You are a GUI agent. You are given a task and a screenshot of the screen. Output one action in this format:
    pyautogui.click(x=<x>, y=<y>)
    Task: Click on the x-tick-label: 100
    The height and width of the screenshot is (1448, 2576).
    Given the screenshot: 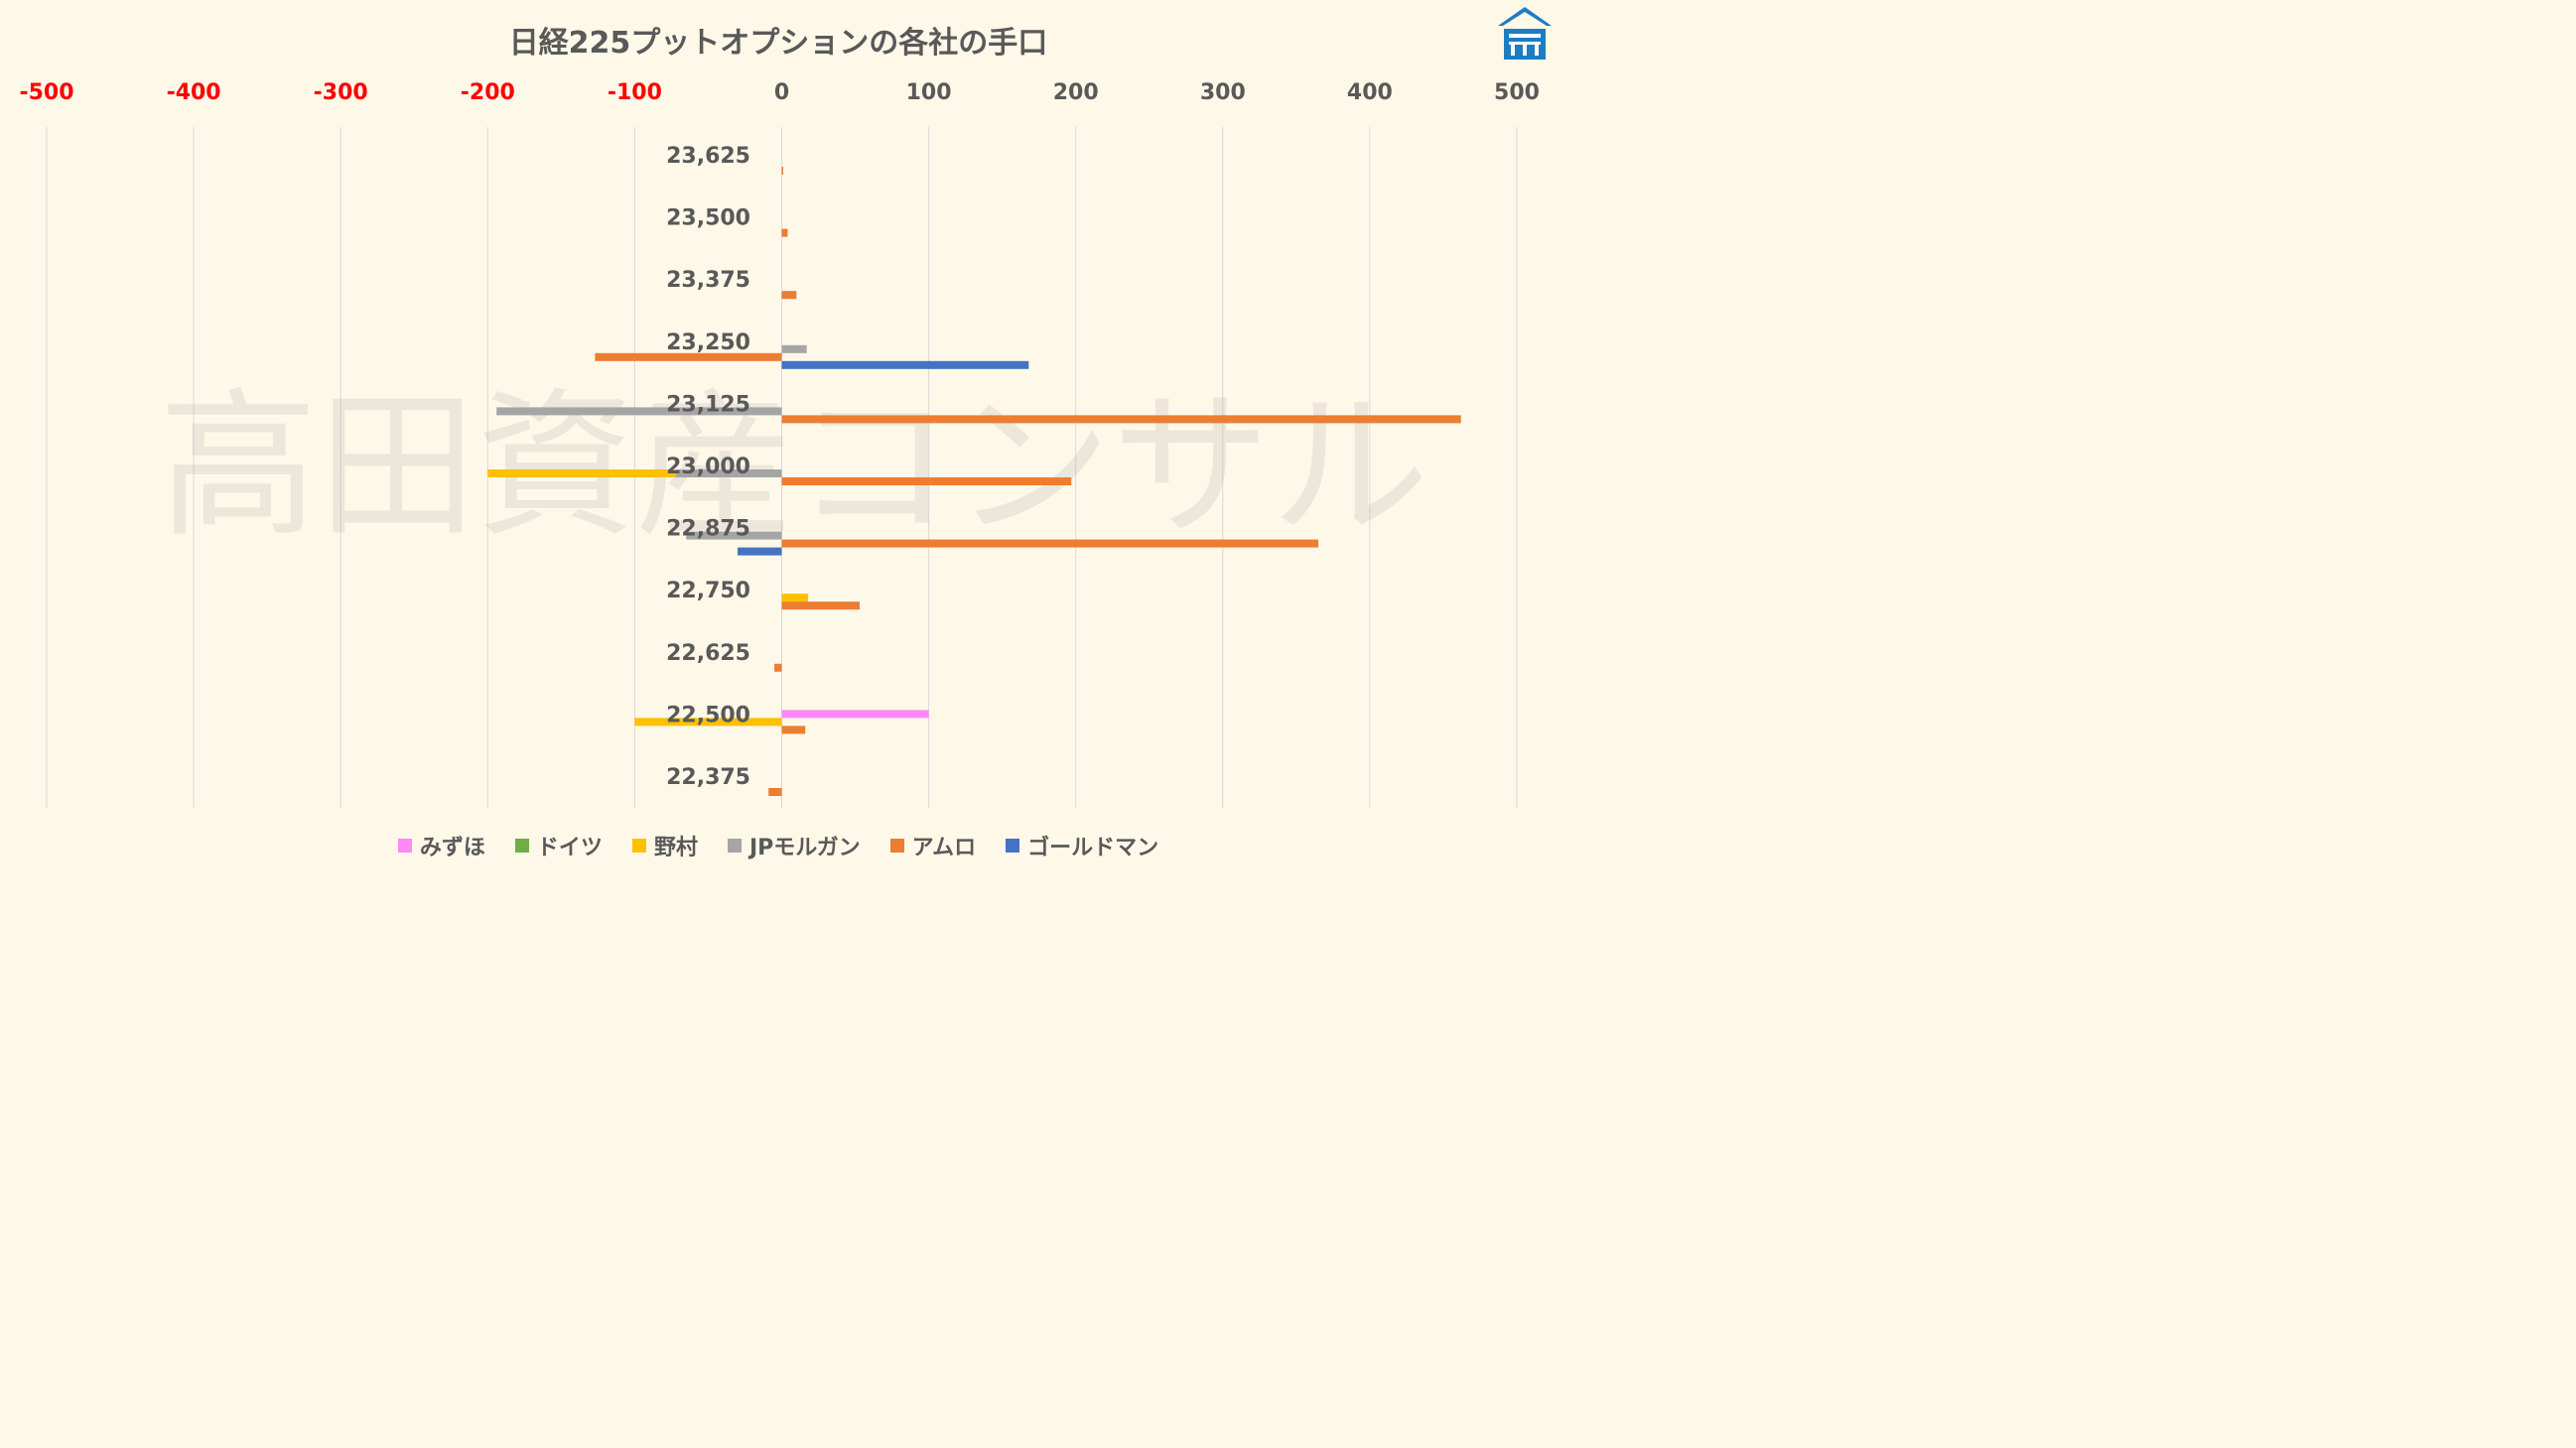 What is the action you would take?
    pyautogui.click(x=929, y=93)
    